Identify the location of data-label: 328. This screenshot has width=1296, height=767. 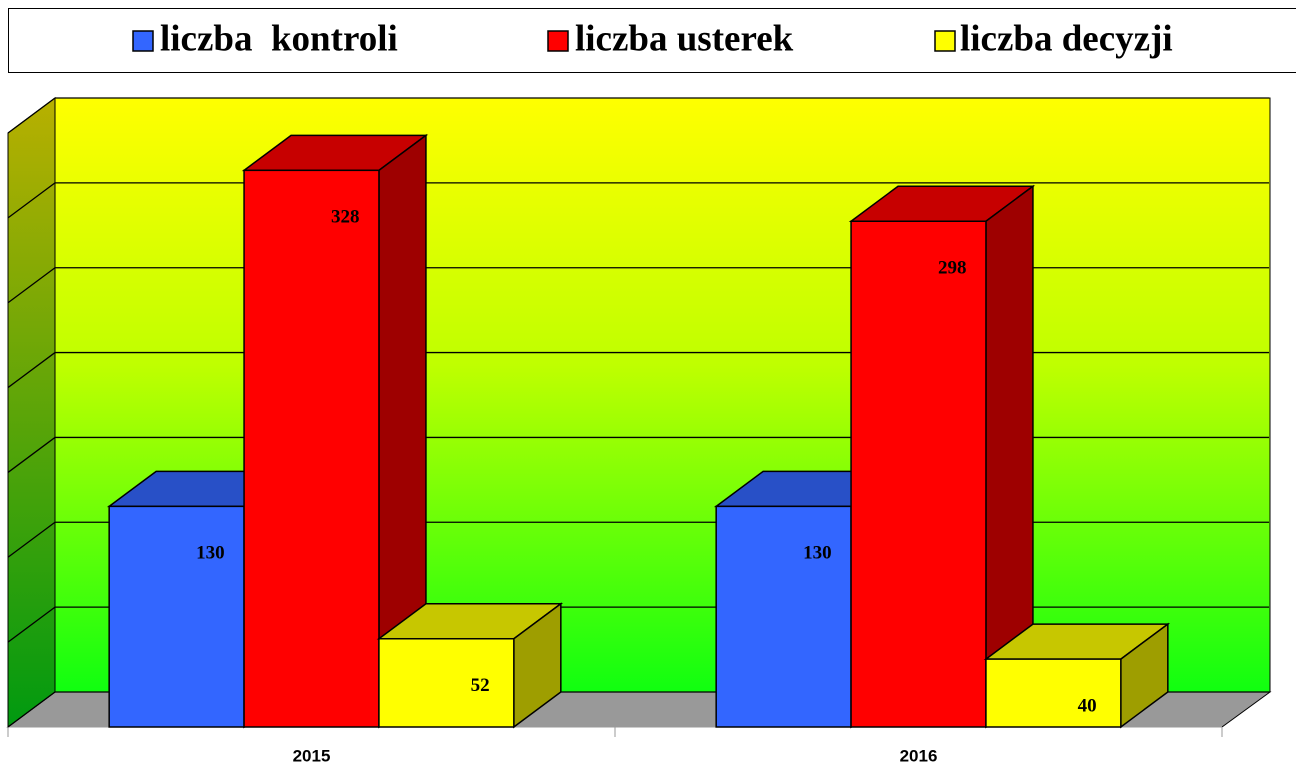
(345, 217).